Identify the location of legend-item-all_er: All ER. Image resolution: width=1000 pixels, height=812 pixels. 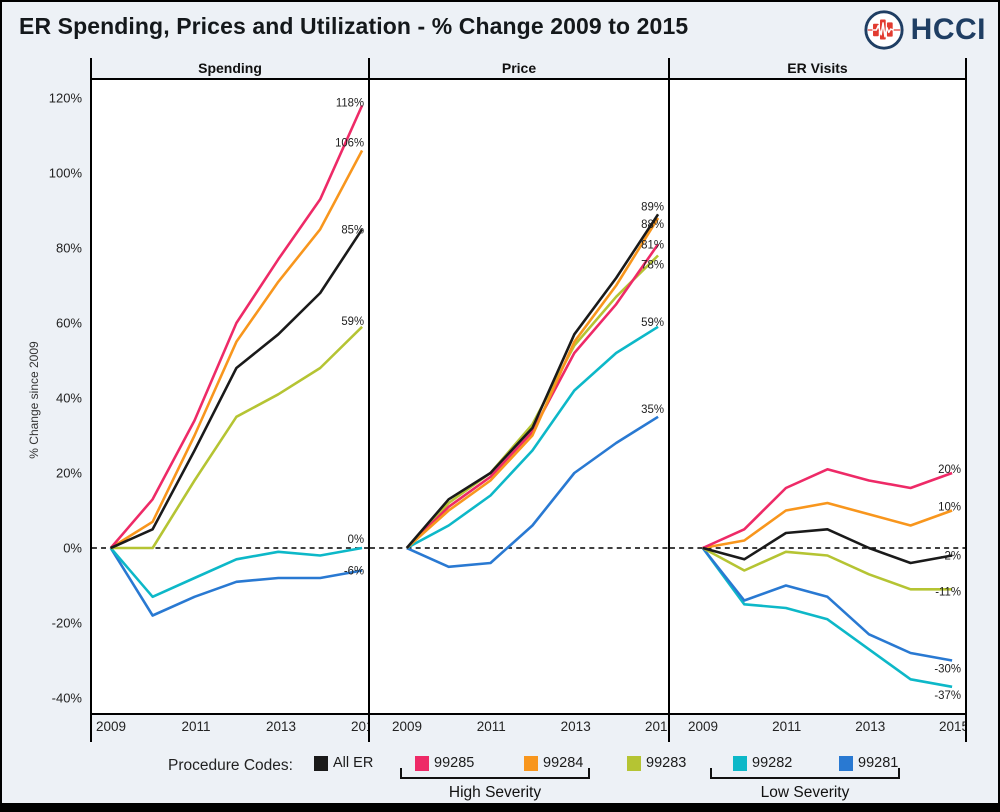
(343, 763).